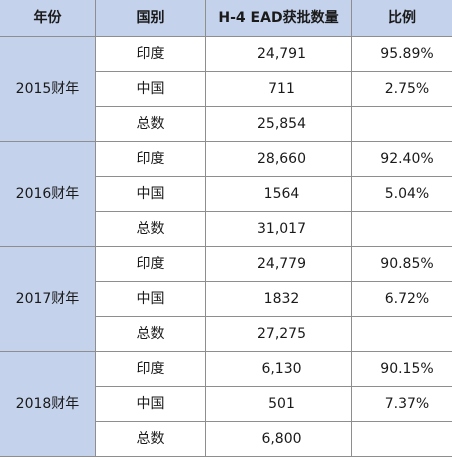 The width and height of the screenshot is (452, 458). I want to click on ead-count-cell: 28,660, so click(279, 159).